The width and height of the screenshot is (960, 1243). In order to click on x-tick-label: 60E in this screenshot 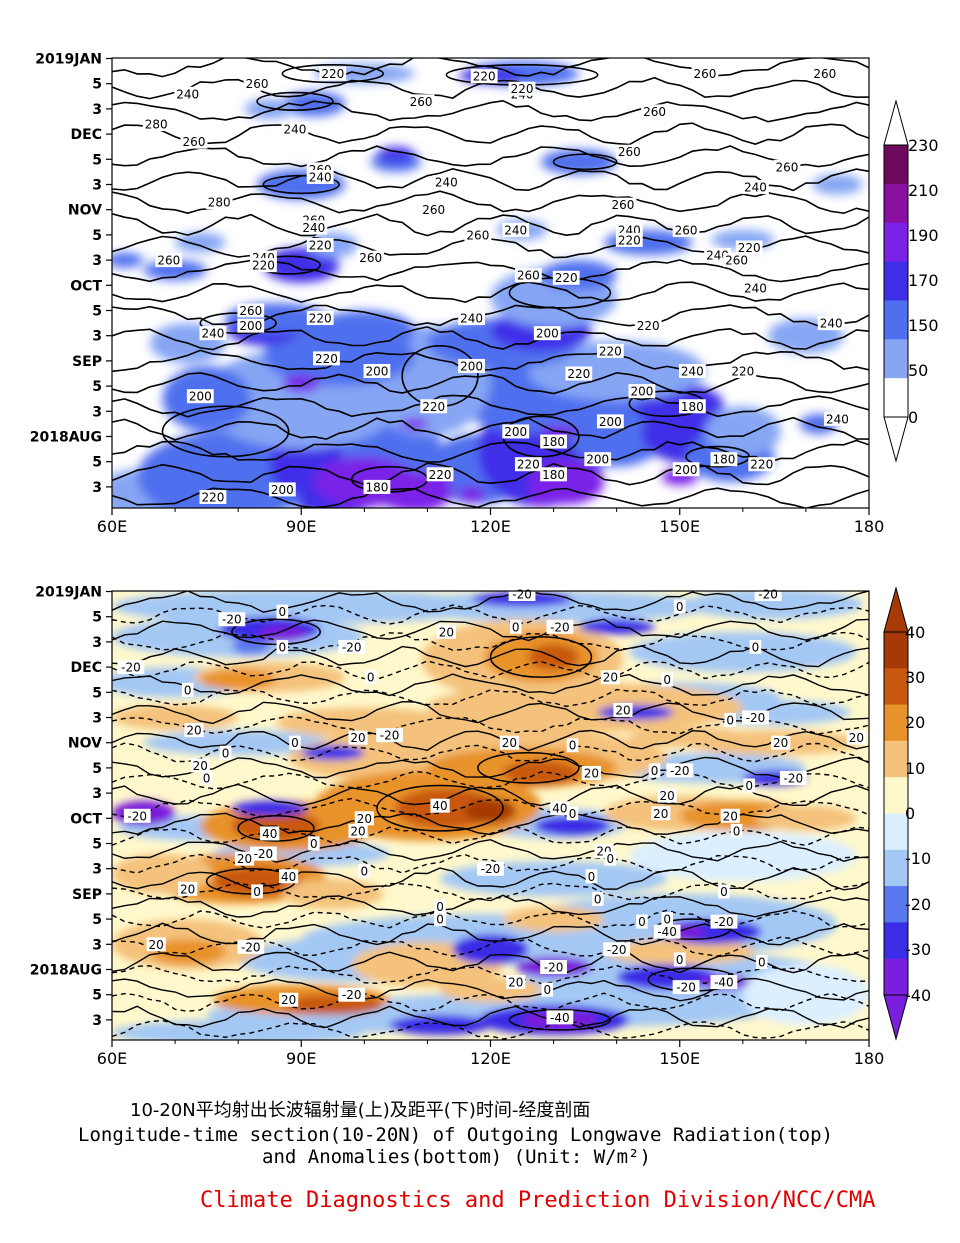, I will do `click(112, 526)`.